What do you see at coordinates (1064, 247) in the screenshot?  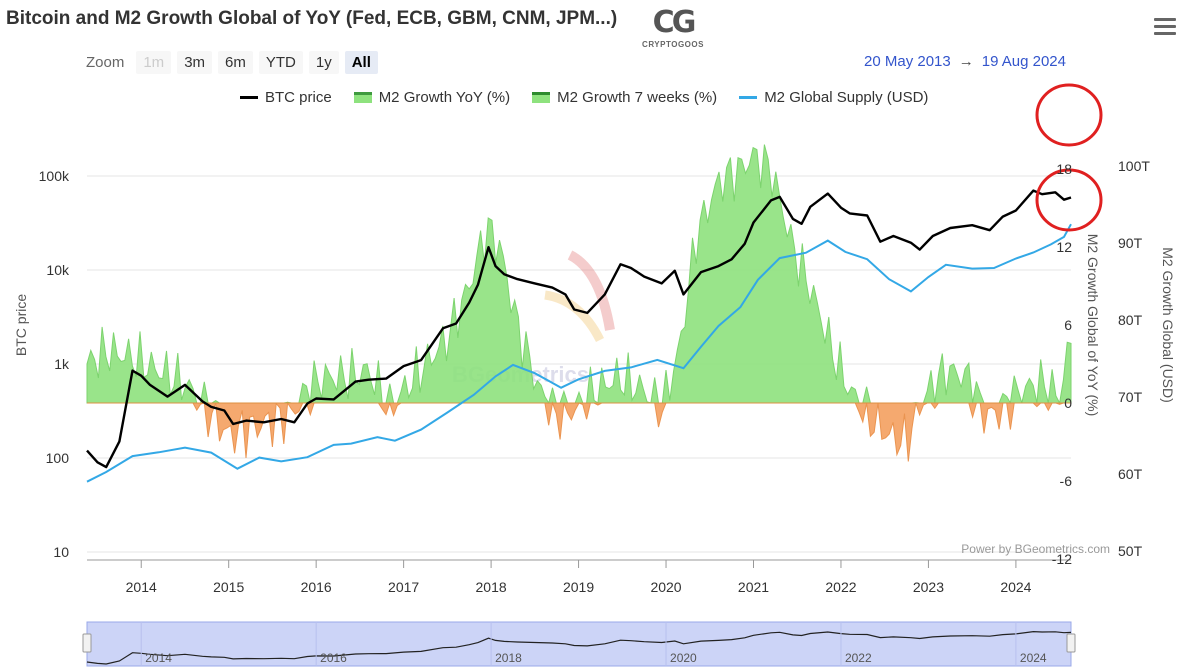 I see `growth-axis-tick-label: 12` at bounding box center [1064, 247].